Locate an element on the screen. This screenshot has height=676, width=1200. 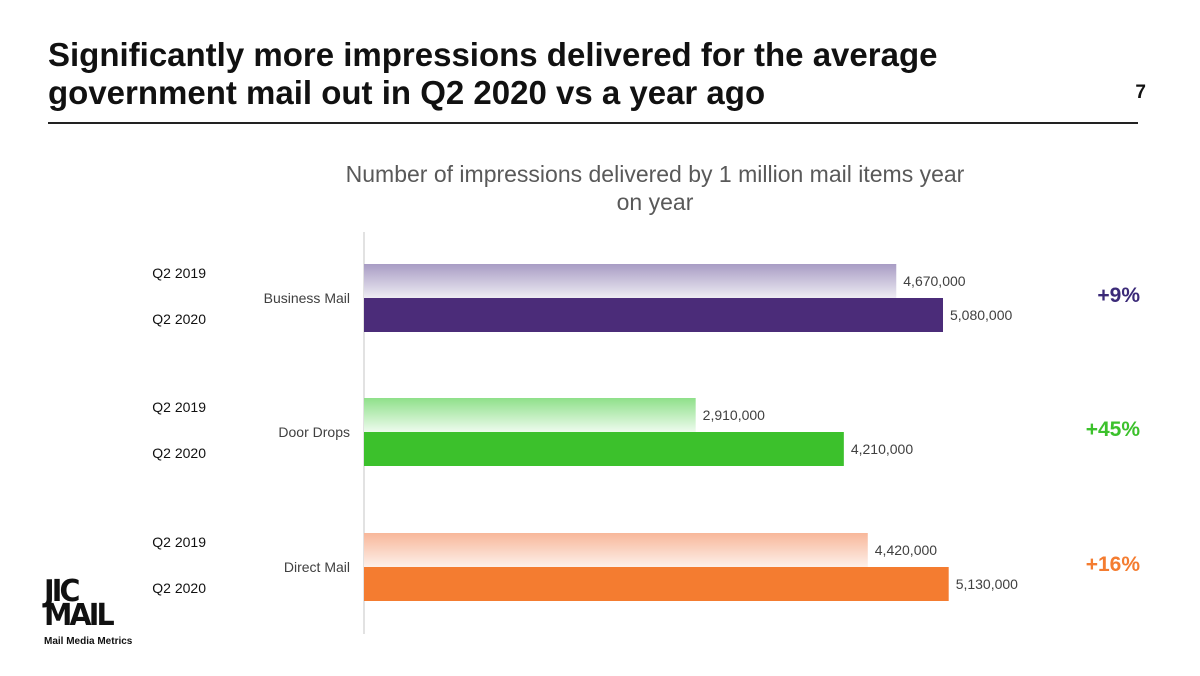
data-label-door-drops-q2-2020: 4,210,000 is located at coordinates (882, 449).